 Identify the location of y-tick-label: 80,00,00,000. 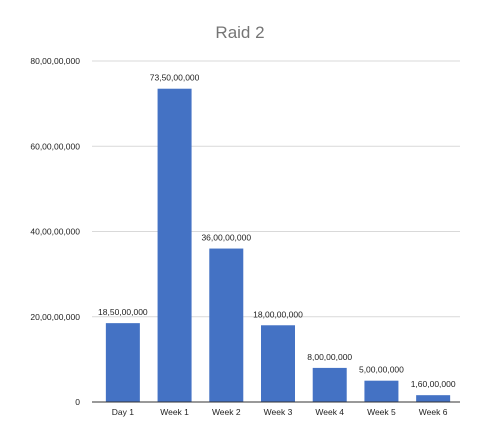
(55, 61).